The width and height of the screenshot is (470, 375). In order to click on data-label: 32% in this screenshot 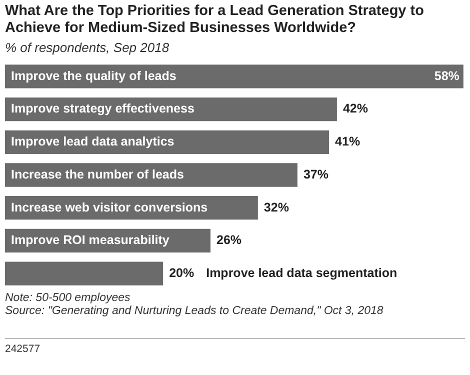, I will do `click(276, 207)`.